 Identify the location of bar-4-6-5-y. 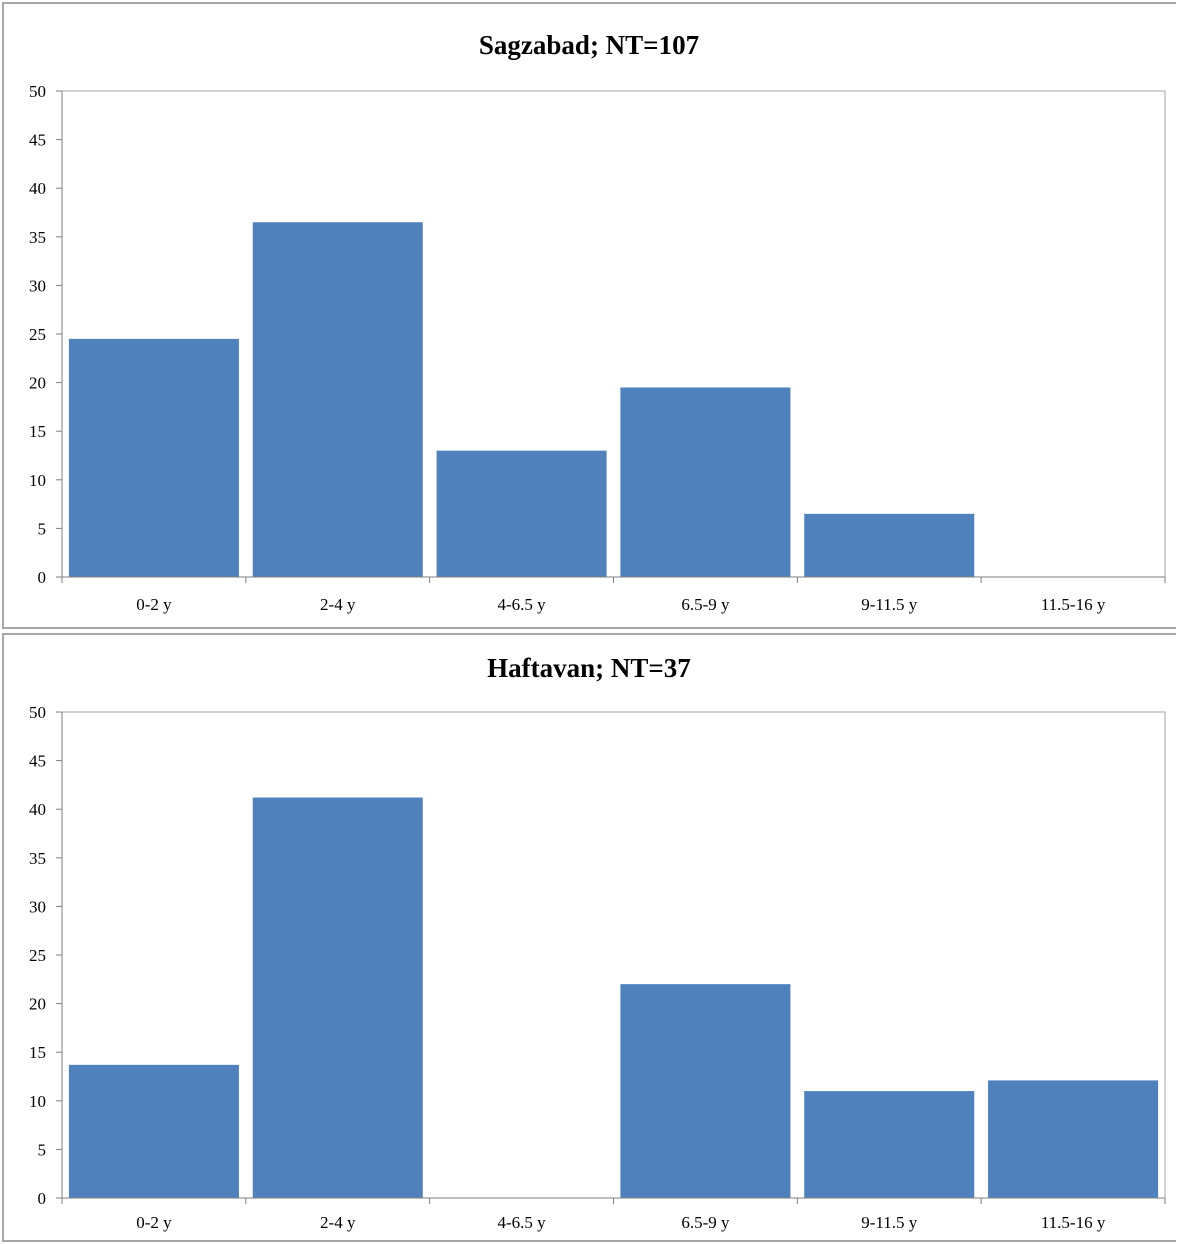
(521, 513).